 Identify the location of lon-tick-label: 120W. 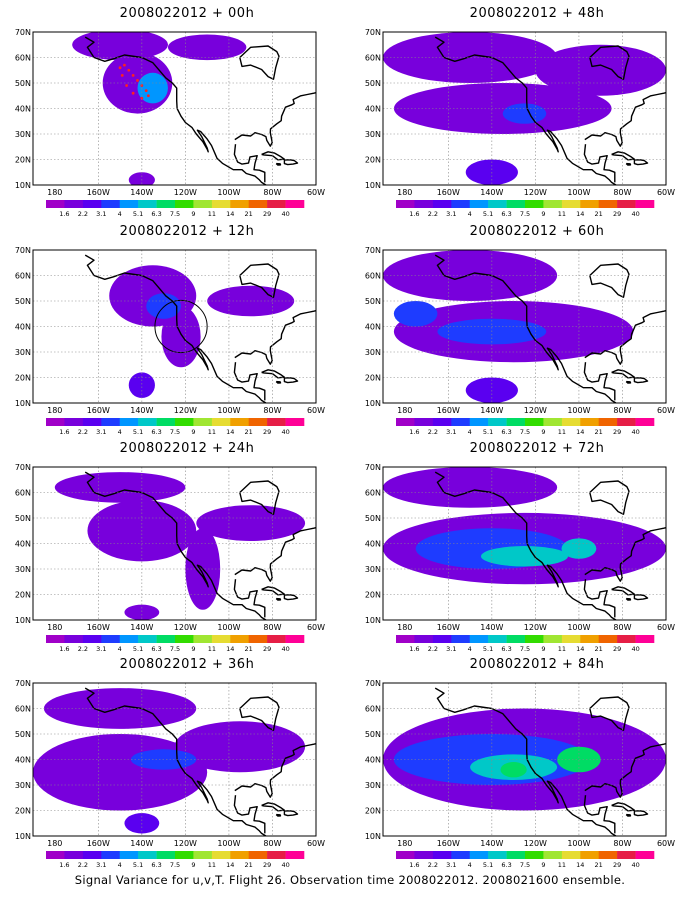
(535, 410).